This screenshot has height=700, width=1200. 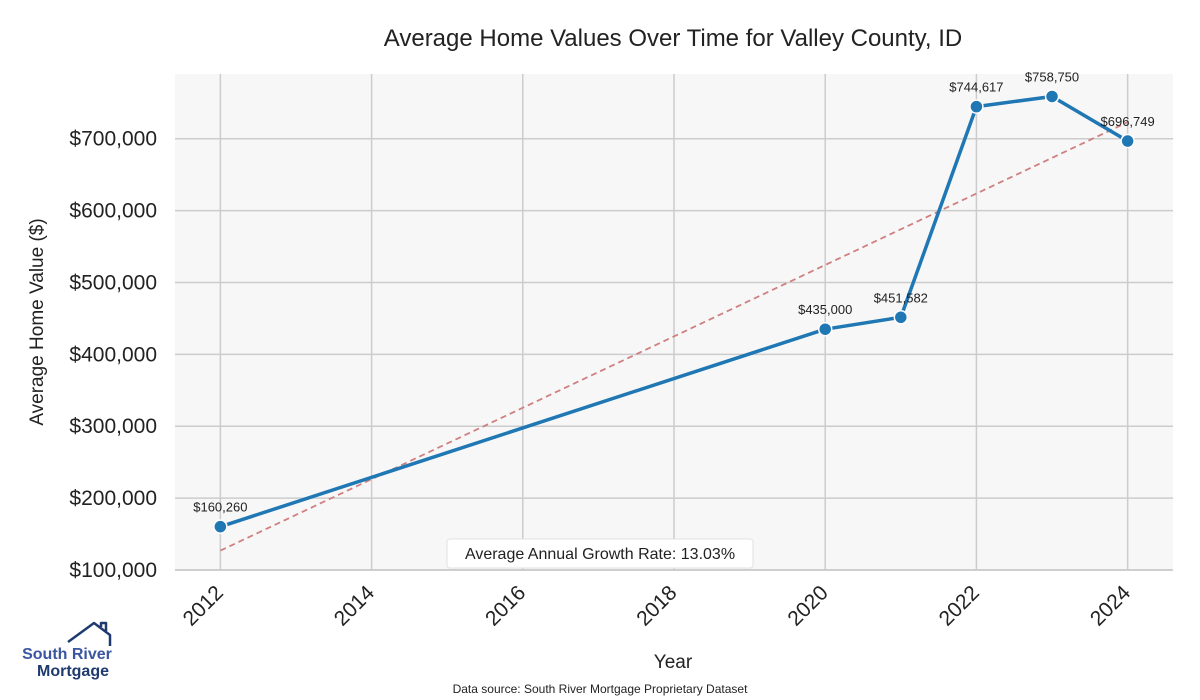 I want to click on y-tick-label: $500,000, so click(x=113, y=282).